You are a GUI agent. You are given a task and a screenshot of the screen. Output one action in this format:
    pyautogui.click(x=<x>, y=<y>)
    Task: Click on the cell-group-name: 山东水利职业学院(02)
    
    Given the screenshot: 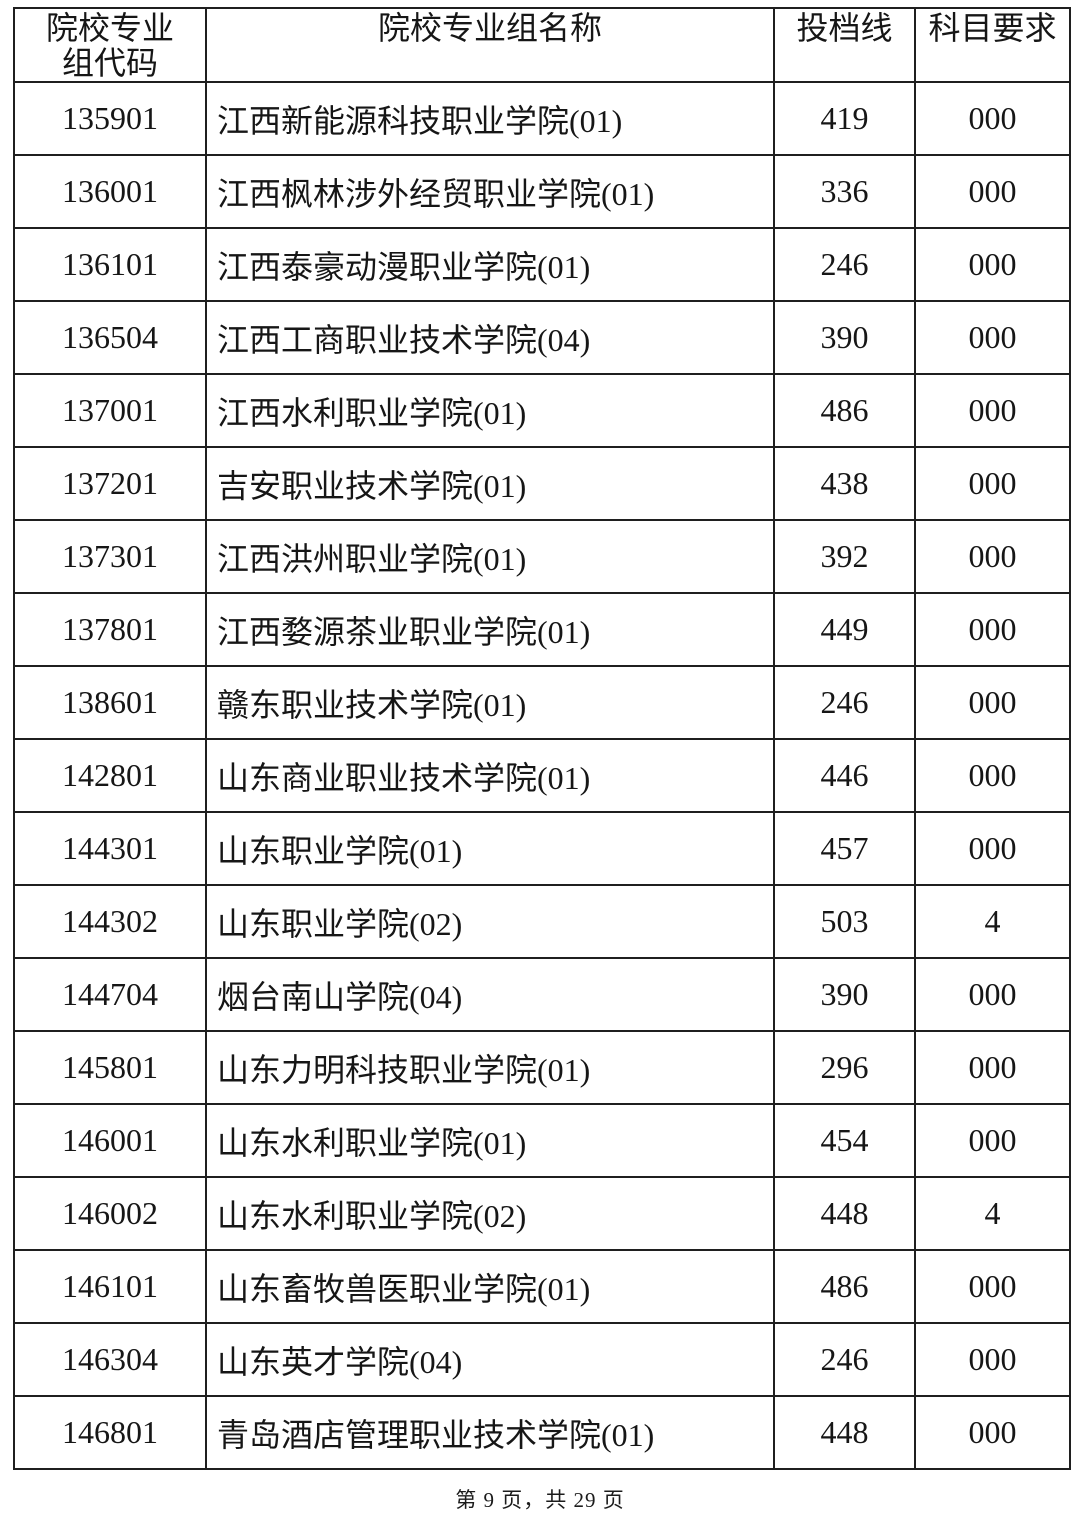 What is the action you would take?
    pyautogui.click(x=490, y=1213)
    